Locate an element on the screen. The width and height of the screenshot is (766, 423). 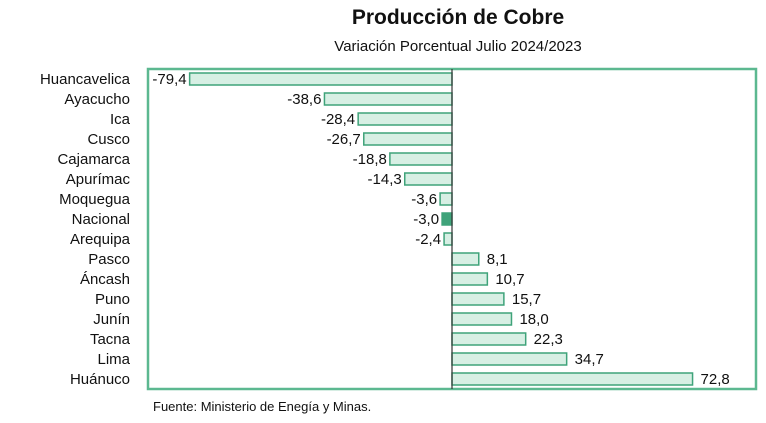
category-label: Ayacucho is located at coordinates (97, 99).